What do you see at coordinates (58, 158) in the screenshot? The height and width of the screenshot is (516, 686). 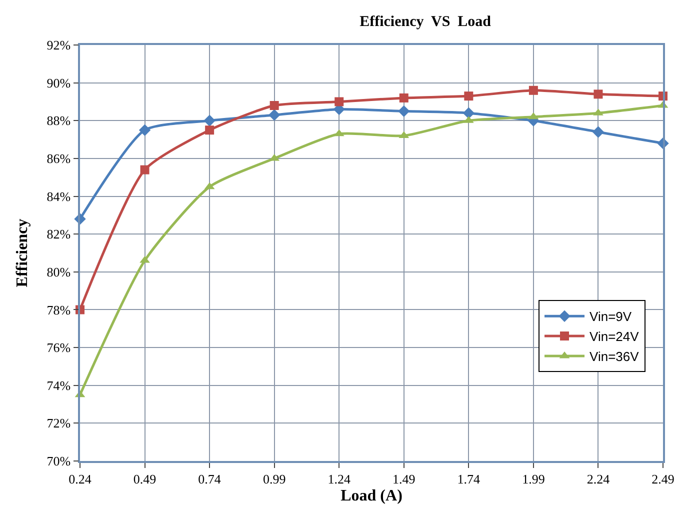 I see `y-tick-label: 86%` at bounding box center [58, 158].